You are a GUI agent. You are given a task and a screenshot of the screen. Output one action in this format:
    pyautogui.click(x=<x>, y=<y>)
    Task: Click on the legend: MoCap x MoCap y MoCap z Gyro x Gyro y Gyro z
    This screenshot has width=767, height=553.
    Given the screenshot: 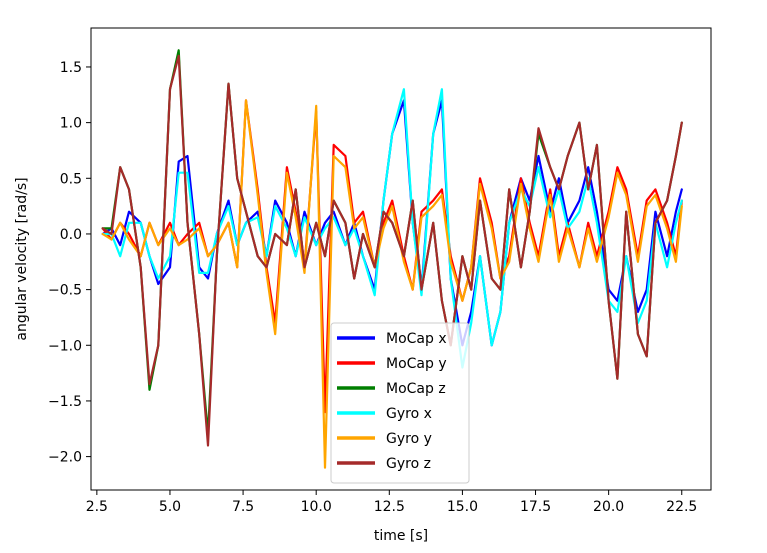 What is the action you would take?
    pyautogui.click(x=400, y=403)
    